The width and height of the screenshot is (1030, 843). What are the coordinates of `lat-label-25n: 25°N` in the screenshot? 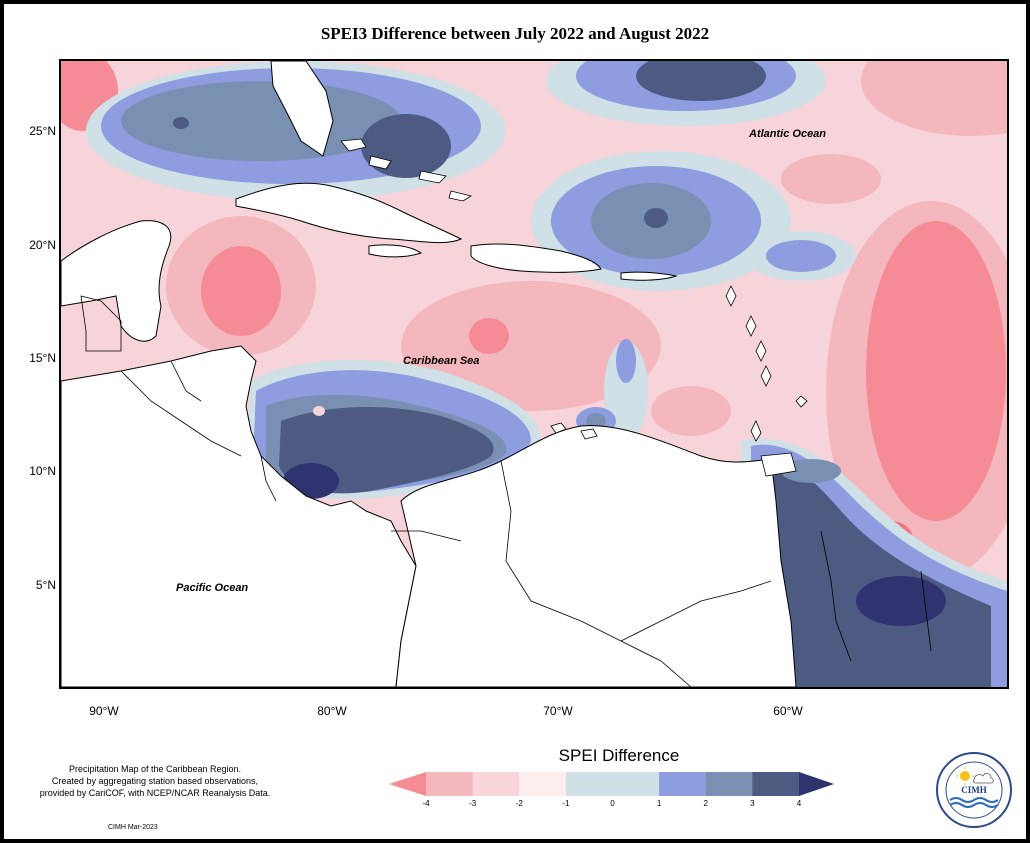 It's located at (42, 131).